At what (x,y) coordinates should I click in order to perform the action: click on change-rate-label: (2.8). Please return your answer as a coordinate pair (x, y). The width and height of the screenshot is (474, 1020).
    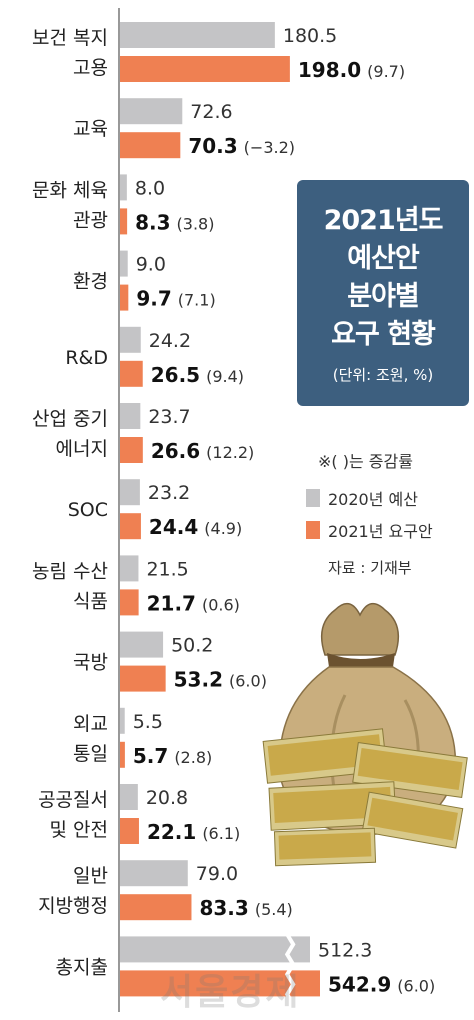
    Looking at the image, I should click on (193, 757).